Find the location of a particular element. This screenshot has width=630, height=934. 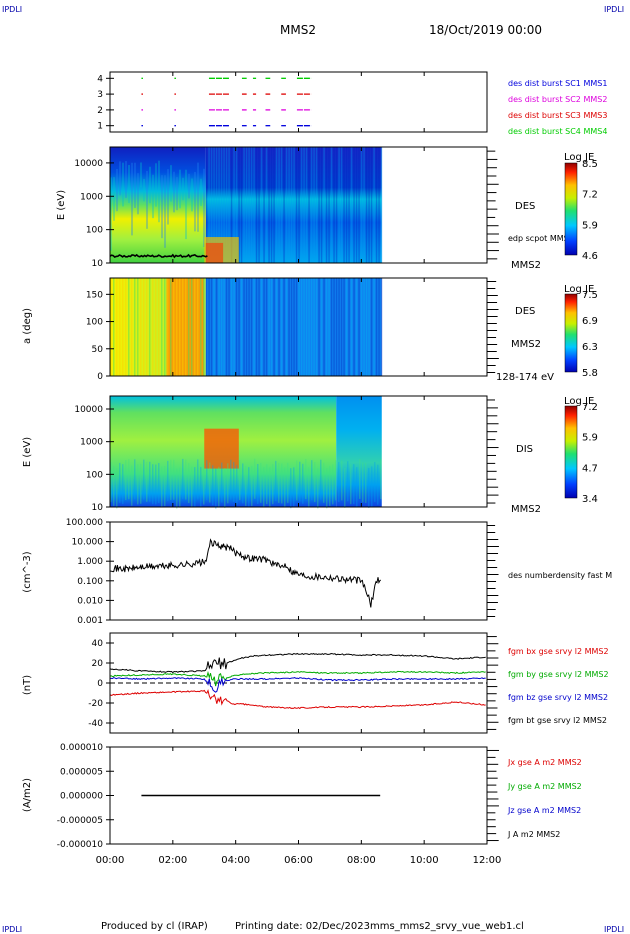

footer-printing-date: Printing date: 02/Dec/2023 is located at coordinates (302, 926).